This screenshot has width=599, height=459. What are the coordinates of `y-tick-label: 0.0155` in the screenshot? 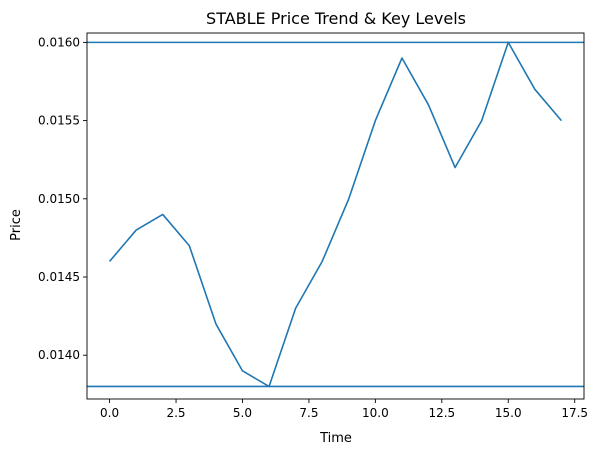 It's located at (59, 121).